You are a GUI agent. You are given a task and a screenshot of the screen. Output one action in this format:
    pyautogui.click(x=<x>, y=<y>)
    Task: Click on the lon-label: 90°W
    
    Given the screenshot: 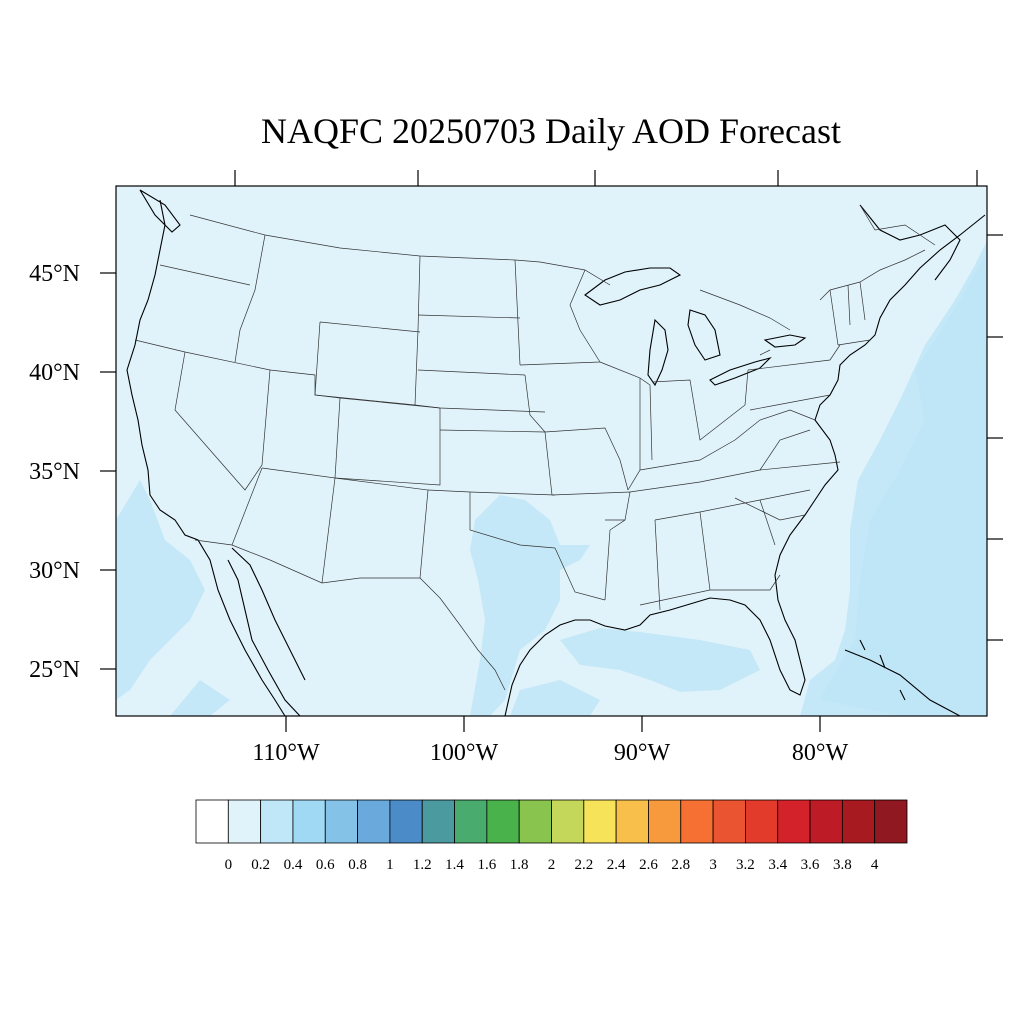 What is the action you would take?
    pyautogui.click(x=642, y=753)
    